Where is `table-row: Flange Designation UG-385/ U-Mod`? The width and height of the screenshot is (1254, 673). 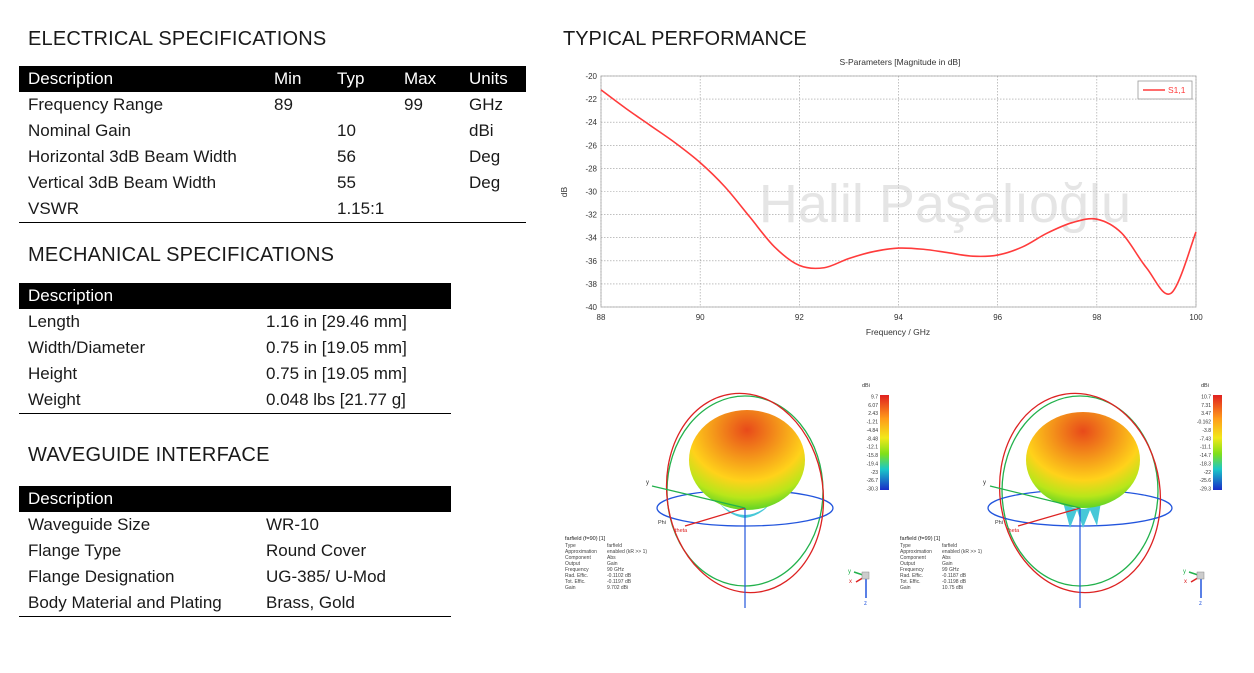
table-row: Flange Designation UG-385/ U-Mod is located at coordinates (235, 577).